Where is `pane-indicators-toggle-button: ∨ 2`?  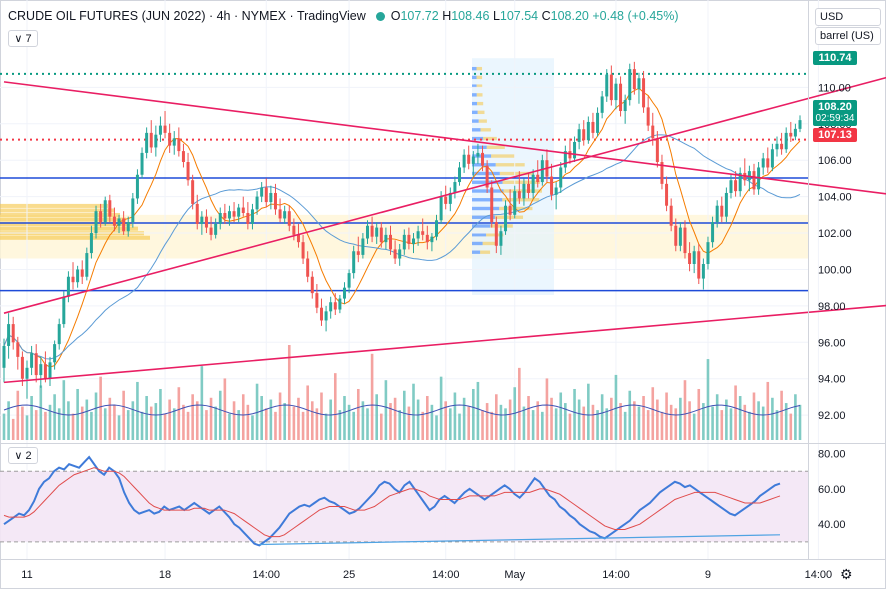
pane-indicators-toggle-button: ∨ 2 is located at coordinates (23, 455).